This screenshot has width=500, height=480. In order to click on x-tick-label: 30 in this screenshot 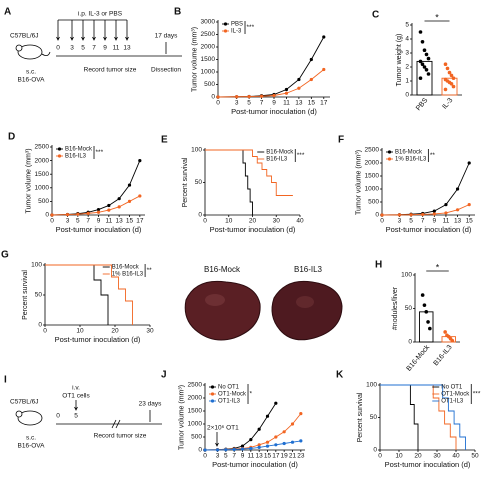, I will do `click(277, 221)`.